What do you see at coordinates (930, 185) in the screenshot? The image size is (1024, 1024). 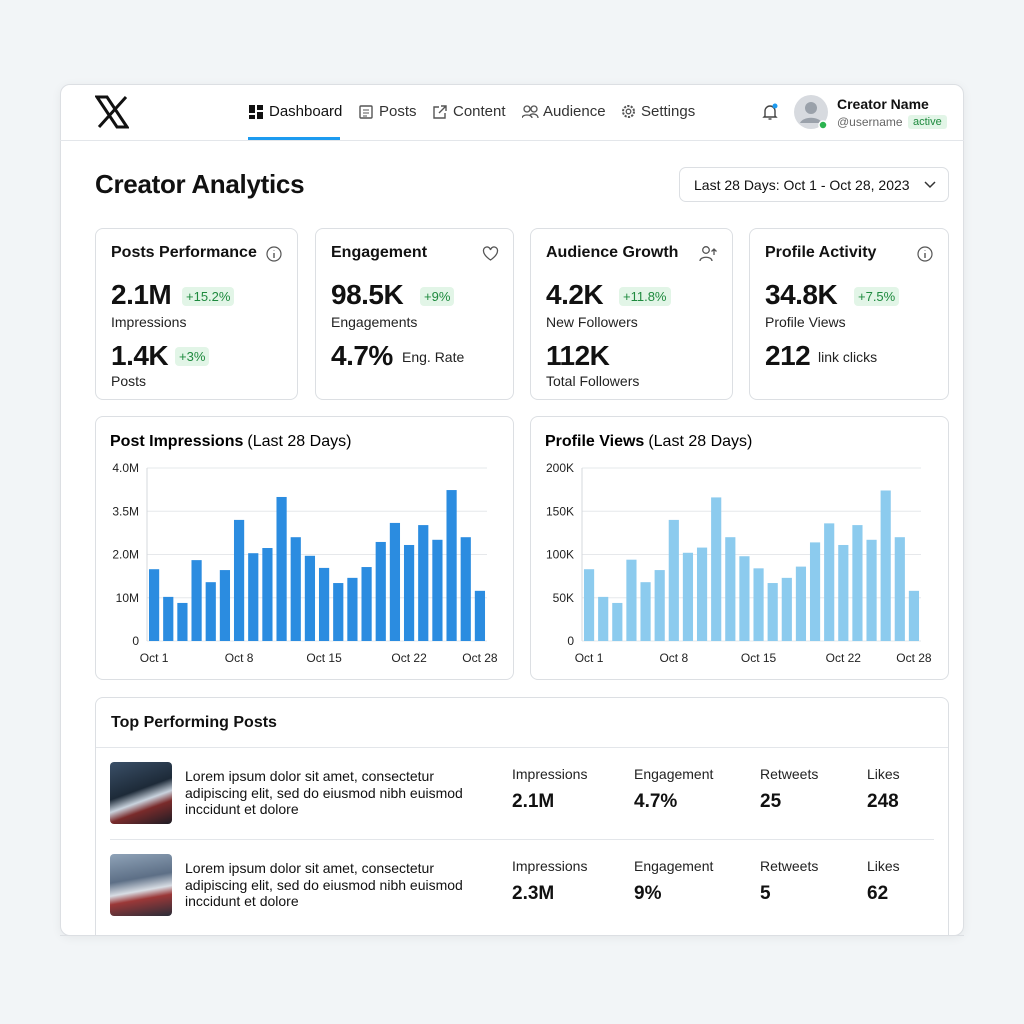 I see `chevron` at bounding box center [930, 185].